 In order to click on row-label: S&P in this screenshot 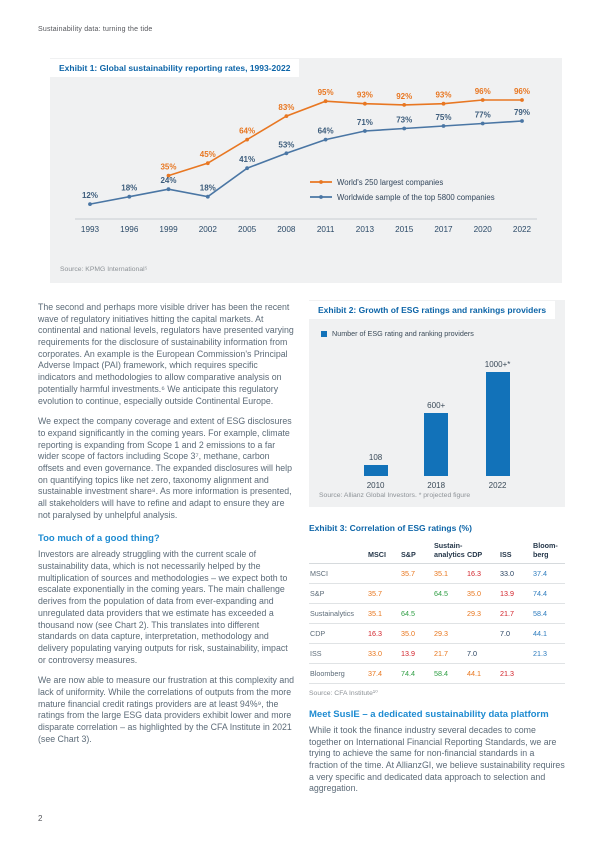, I will do `click(338, 593)`.